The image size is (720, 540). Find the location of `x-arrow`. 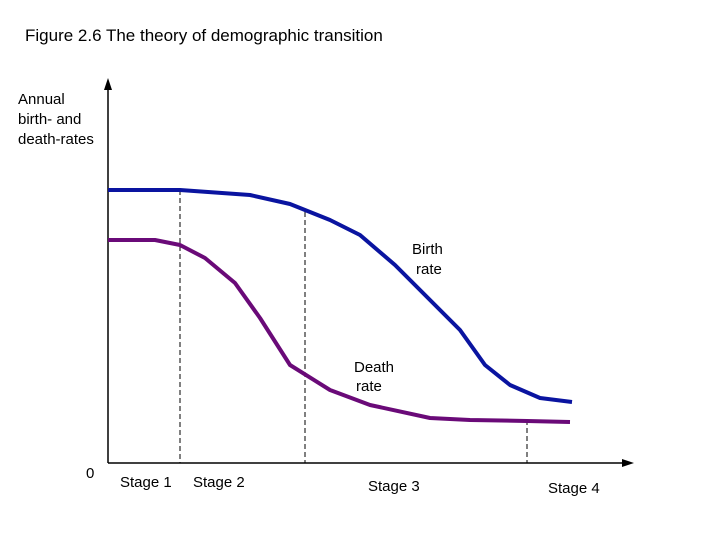

x-arrow is located at coordinates (628, 463).